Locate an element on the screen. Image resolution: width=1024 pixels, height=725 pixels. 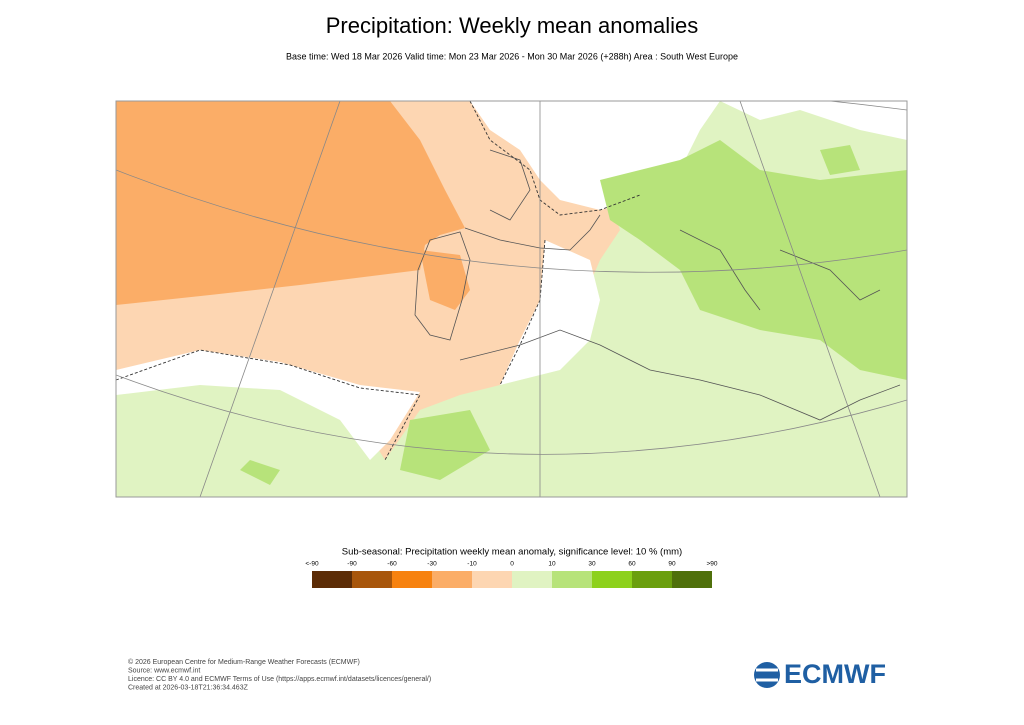
legend-label: -60 is located at coordinates (392, 564).